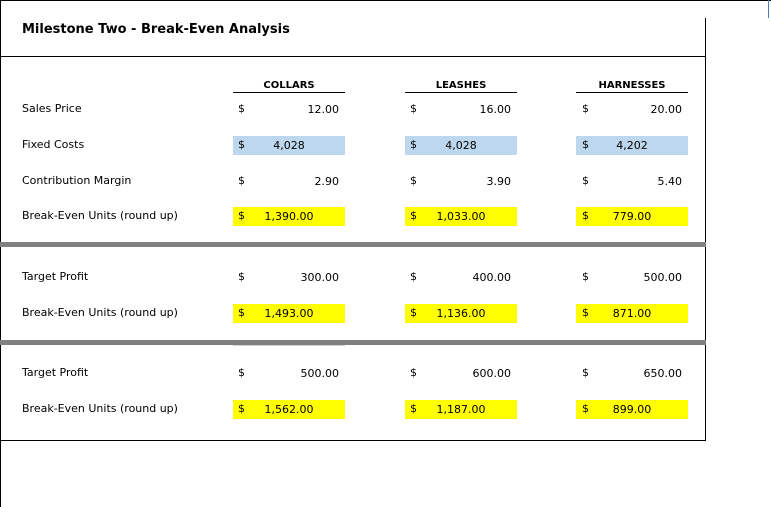  Describe the element at coordinates (632, 313) in the screenshot. I see `value-cell: 871.00` at that location.